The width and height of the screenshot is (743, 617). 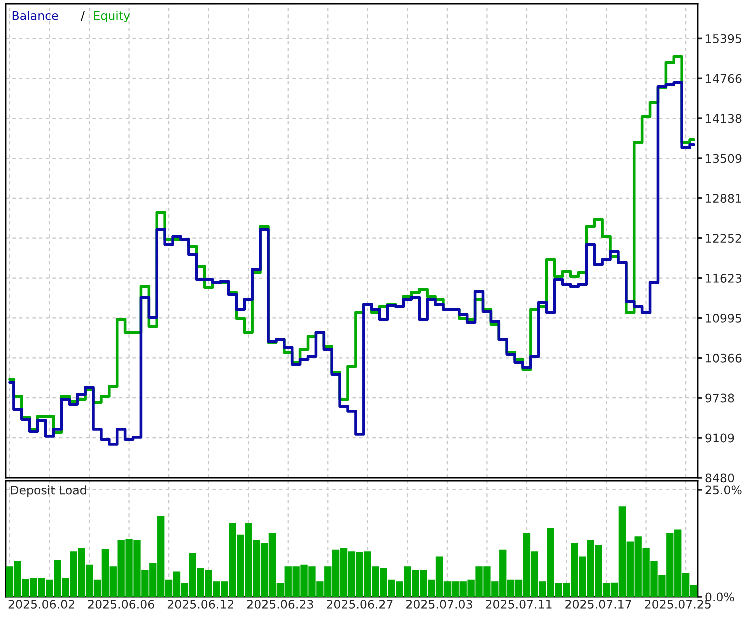 What do you see at coordinates (201, 604) in the screenshot?
I see `x-tick-label: 2025.06.12` at bounding box center [201, 604].